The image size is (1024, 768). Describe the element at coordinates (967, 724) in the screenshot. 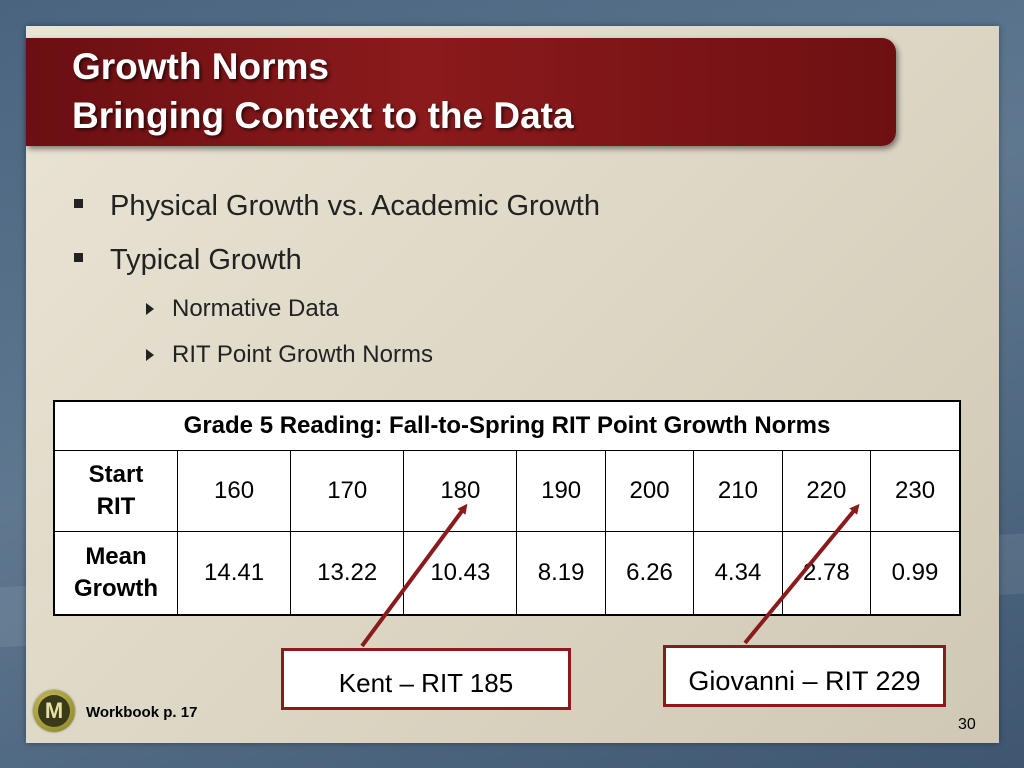

I see `page-number: 30` at that location.